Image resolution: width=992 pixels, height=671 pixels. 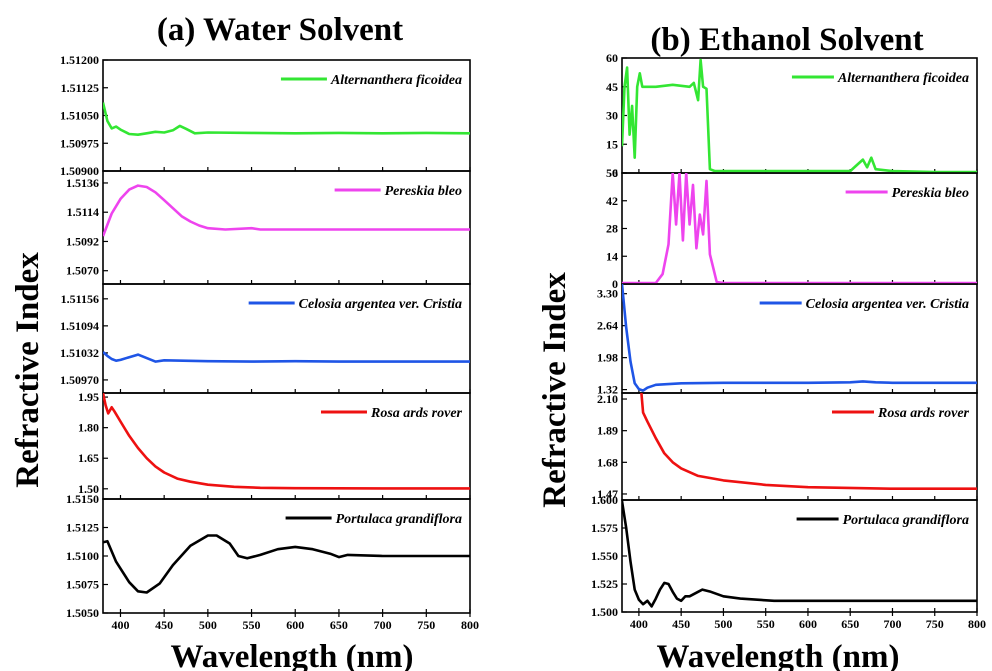 What do you see at coordinates (82, 271) in the screenshot?
I see `y-tick-label: 1.5070` at bounding box center [82, 271].